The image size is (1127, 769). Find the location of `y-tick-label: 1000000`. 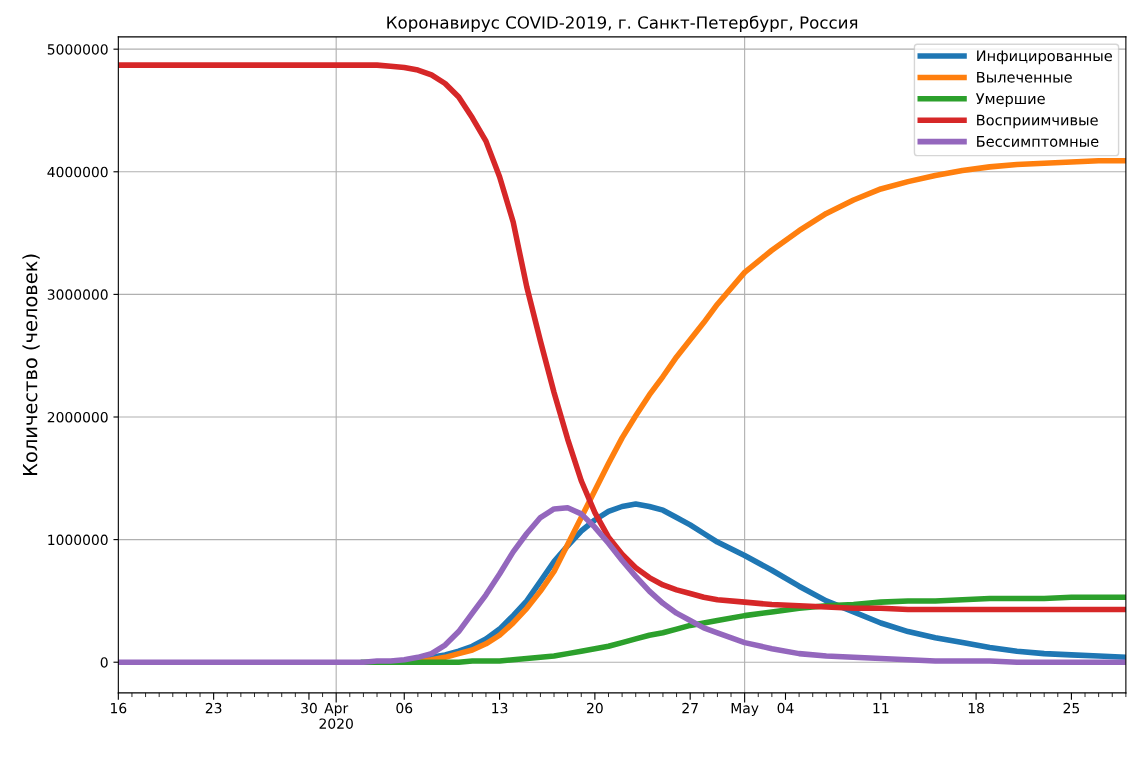

y-tick-label: 1000000 is located at coordinates (78, 540).